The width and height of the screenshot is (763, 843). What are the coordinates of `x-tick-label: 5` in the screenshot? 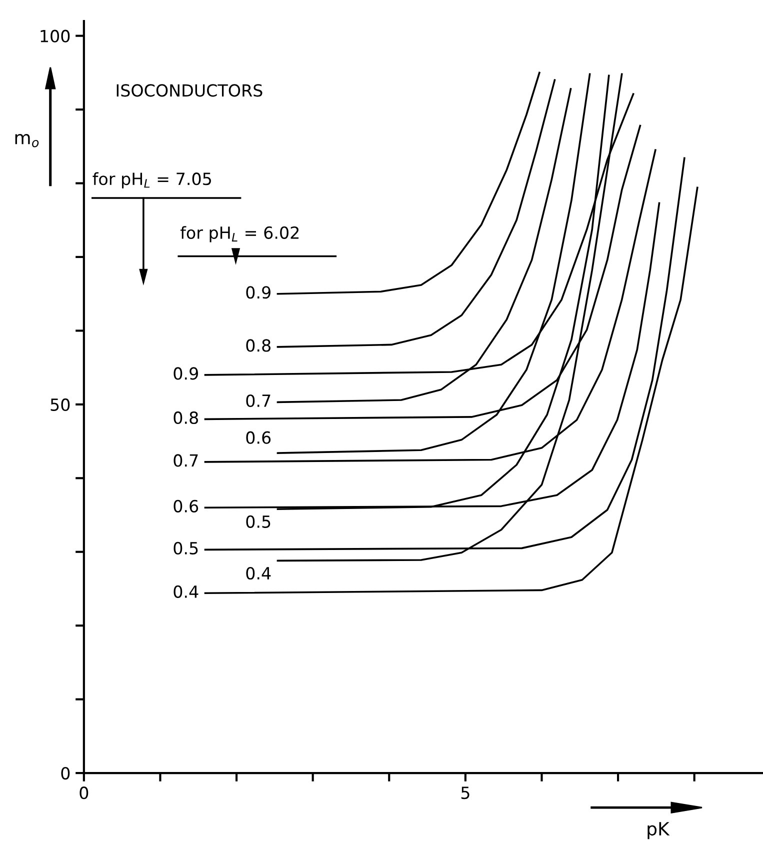 It's located at (465, 793).